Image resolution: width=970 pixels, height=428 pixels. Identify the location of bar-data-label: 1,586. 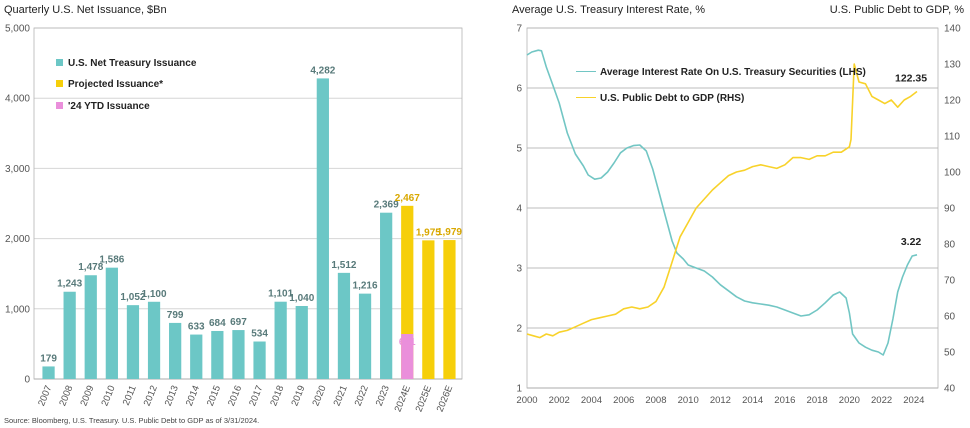
(111, 260).